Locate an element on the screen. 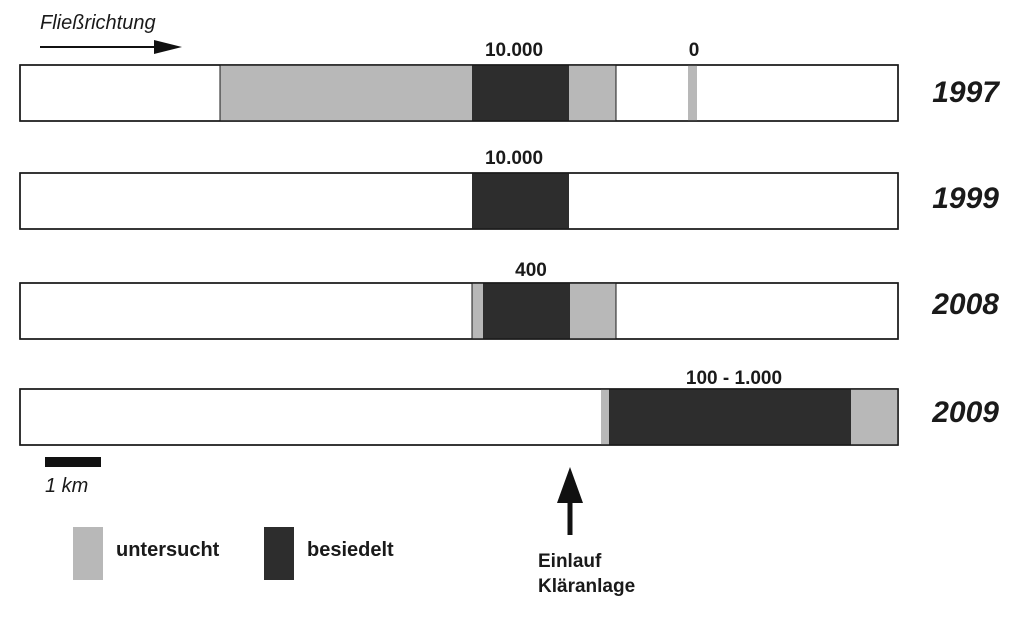  legend-swatch-examined is located at coordinates (88, 553).